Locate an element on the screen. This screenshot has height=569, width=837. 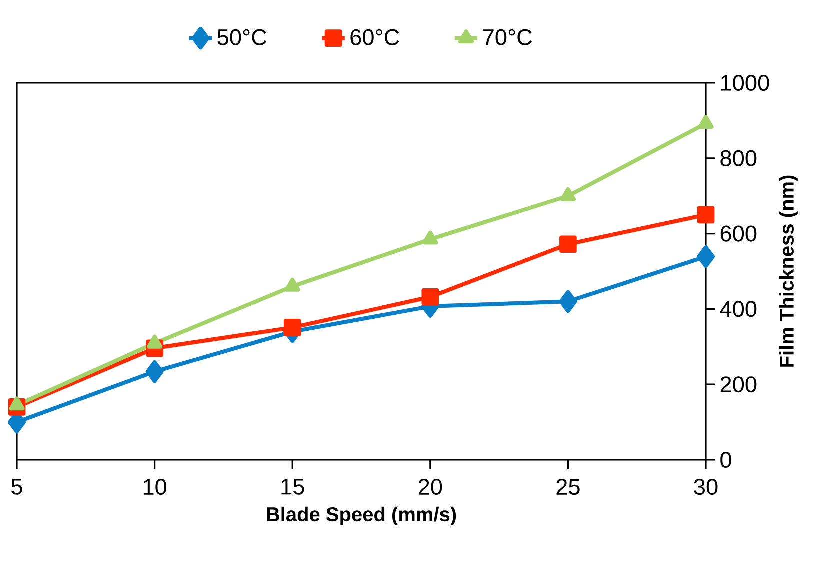
y-tick-label: 600 is located at coordinates (738, 234).